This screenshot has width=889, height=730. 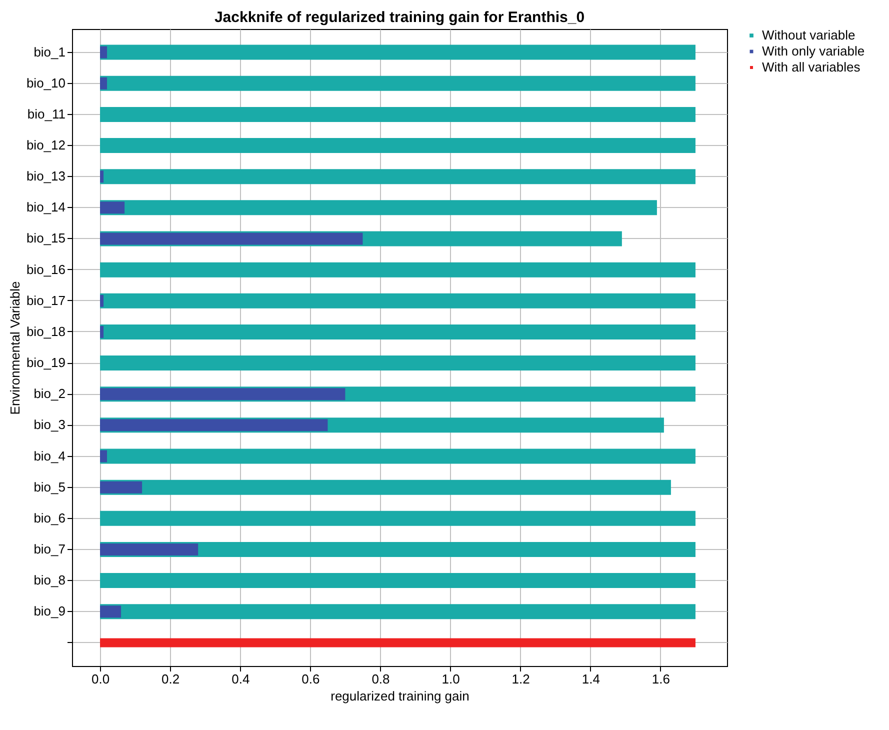 I want to click on x-tick-label: 1.6, so click(x=661, y=679).